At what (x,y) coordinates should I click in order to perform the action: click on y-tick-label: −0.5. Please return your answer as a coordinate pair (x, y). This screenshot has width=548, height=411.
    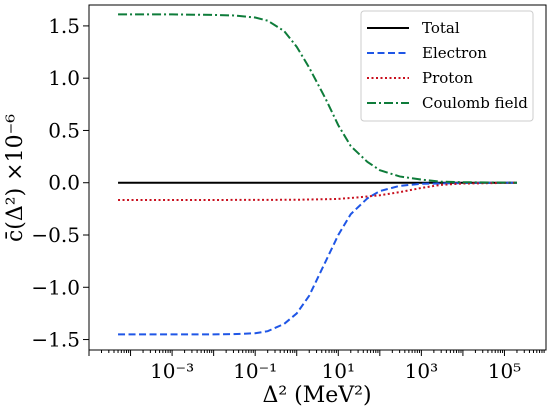
    Looking at the image, I should click on (55, 235).